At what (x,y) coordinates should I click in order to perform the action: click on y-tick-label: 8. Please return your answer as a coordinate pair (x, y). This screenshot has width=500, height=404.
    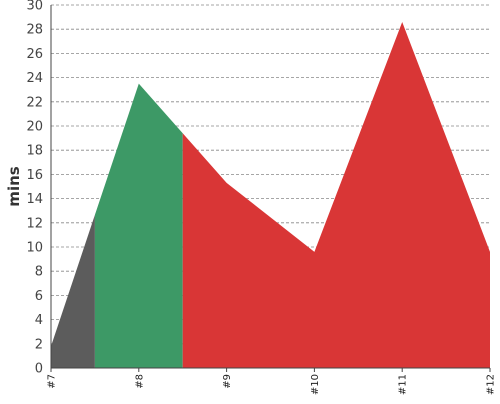
    Looking at the image, I should click on (39, 272).